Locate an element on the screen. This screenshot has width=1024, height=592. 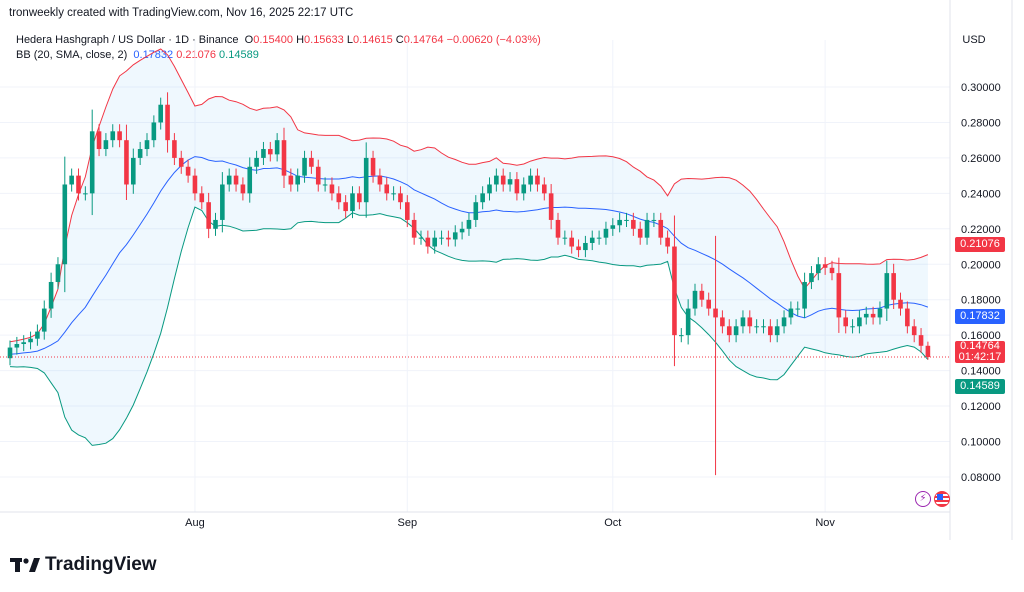
tradingview-logo: TradingView is located at coordinates (83, 565).